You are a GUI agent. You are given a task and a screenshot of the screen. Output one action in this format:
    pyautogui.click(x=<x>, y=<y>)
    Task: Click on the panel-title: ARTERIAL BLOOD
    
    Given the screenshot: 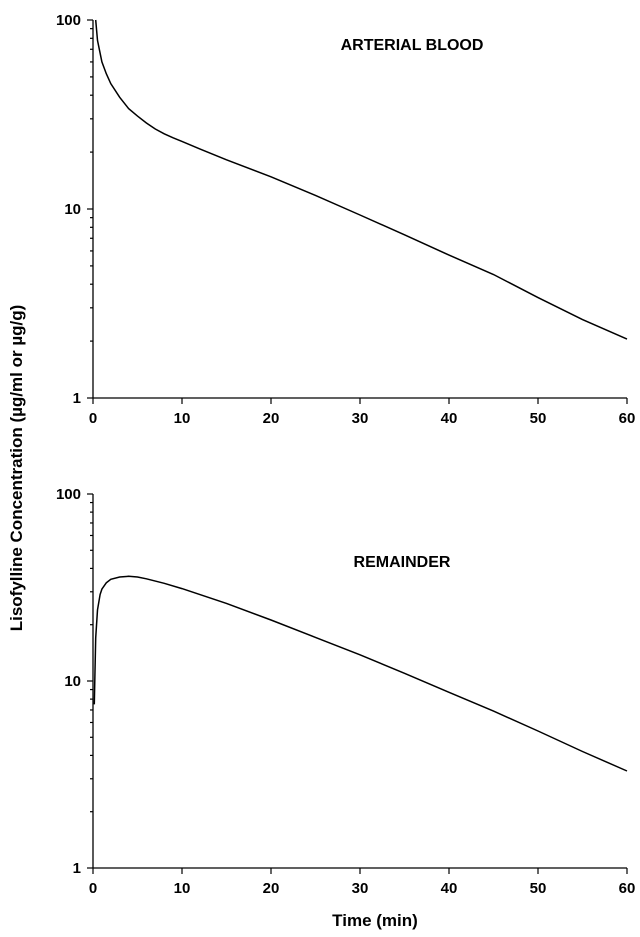 What is the action you would take?
    pyautogui.click(x=412, y=45)
    